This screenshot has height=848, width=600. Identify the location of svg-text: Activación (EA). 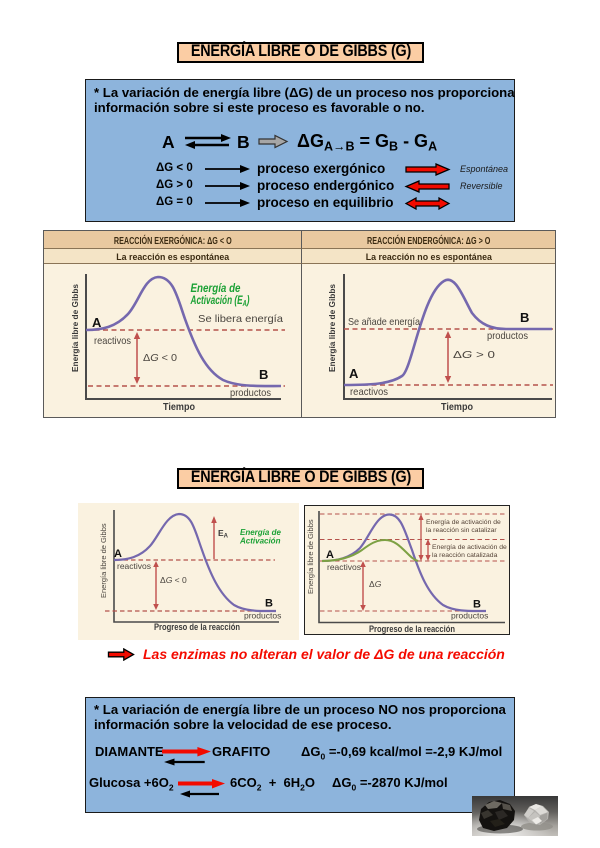
(220, 301).